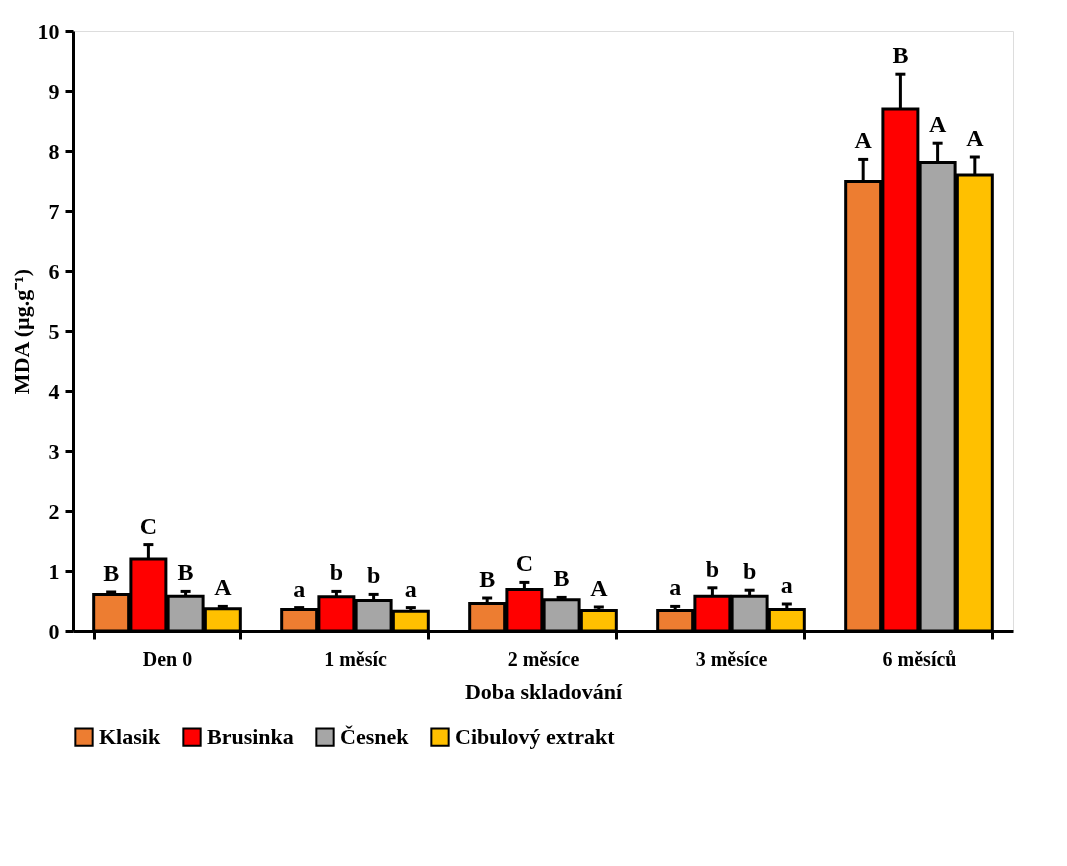 The image size is (1067, 866). I want to click on legend-label: Klasik, so click(130, 737).